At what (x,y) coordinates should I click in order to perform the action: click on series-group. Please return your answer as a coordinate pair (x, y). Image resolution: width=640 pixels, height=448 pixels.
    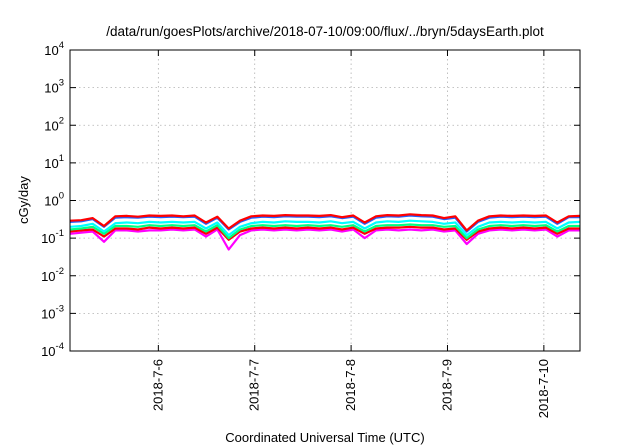
    Looking at the image, I should click on (325, 232).